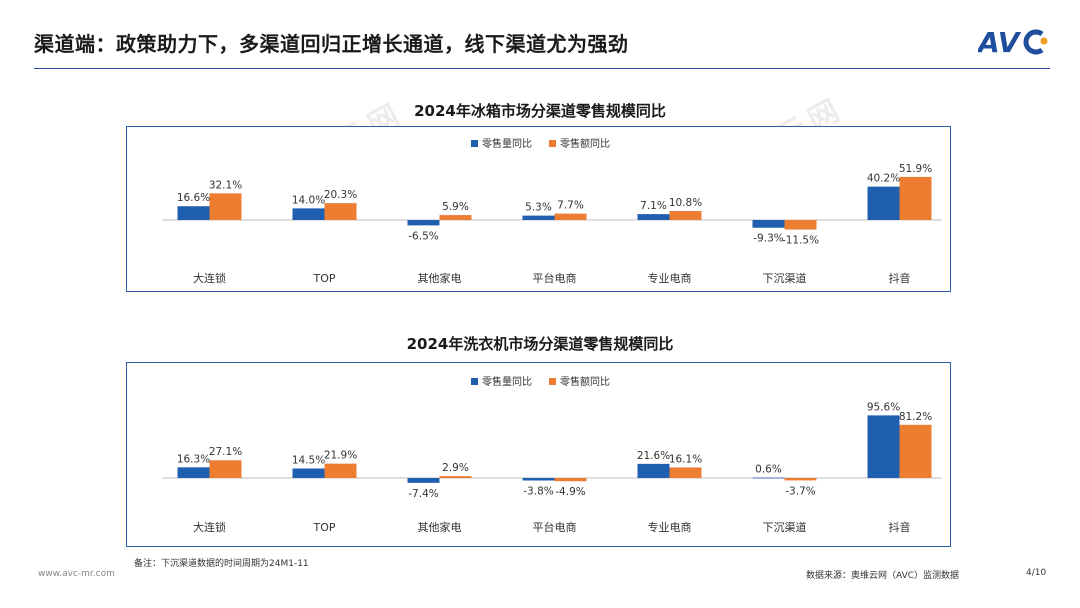 The height and width of the screenshot is (608, 1080). What do you see at coordinates (455, 468) in the screenshot?
I see `data-label: 2.9%` at bounding box center [455, 468].